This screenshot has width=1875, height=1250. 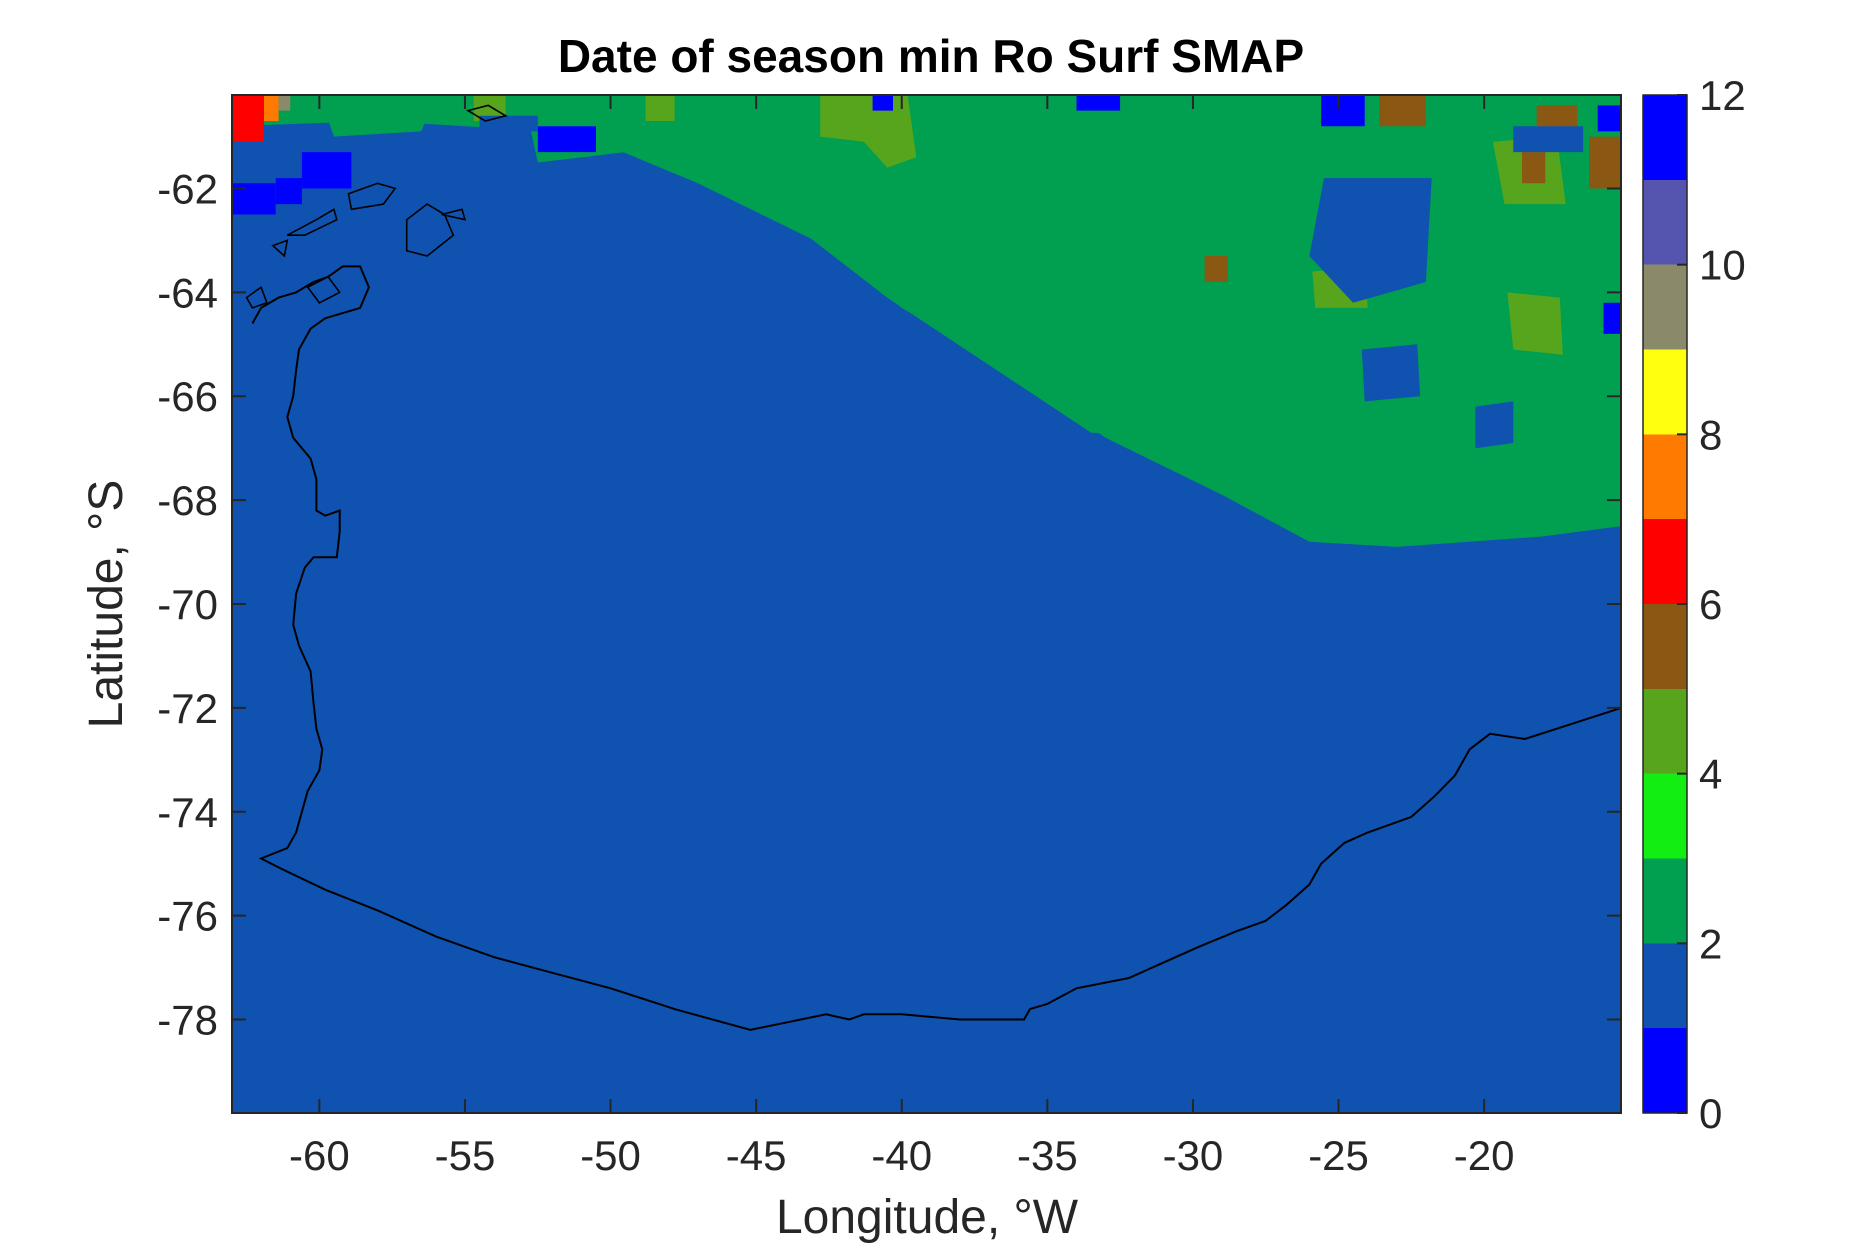 I want to click on colorbar-ticks: 0 2 4 6 8 10 12, so click(x=1711, y=604).